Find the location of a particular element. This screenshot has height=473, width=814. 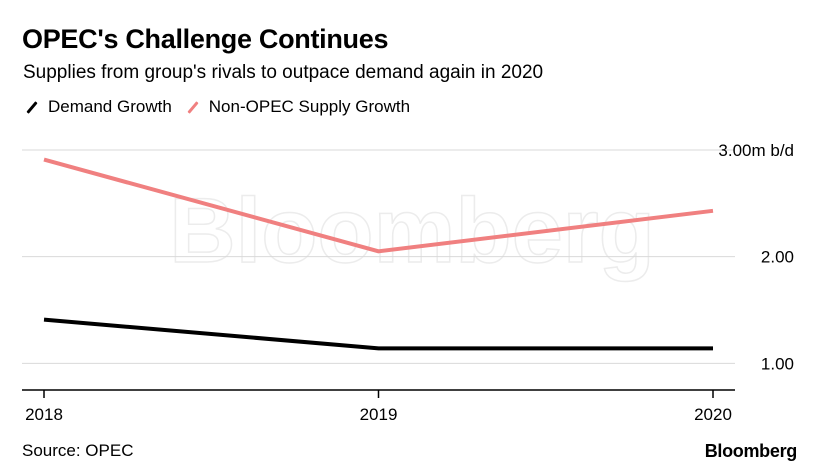

legend-item-supply: Non-OPEC Supply Growth is located at coordinates (297, 107).